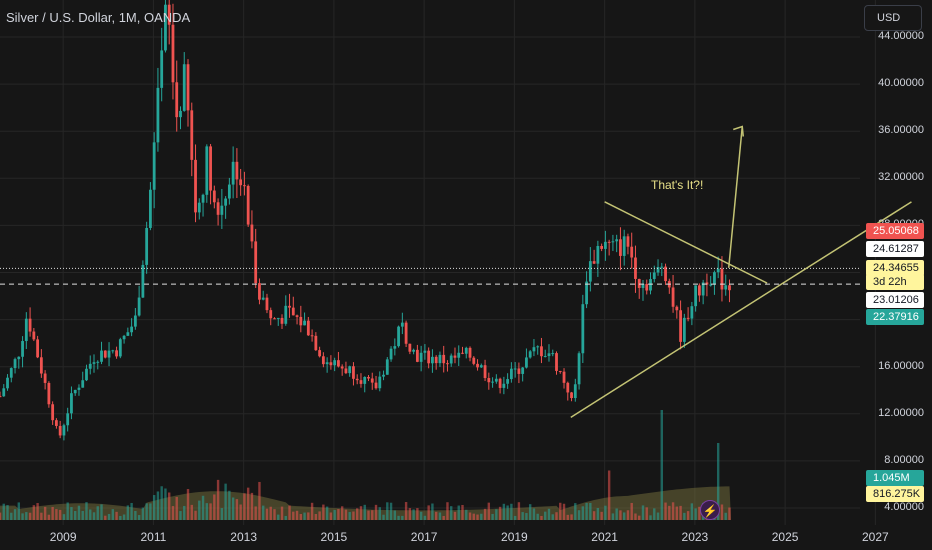 The height and width of the screenshot is (550, 932). I want to click on price-tag: 816.275K, so click(895, 494).